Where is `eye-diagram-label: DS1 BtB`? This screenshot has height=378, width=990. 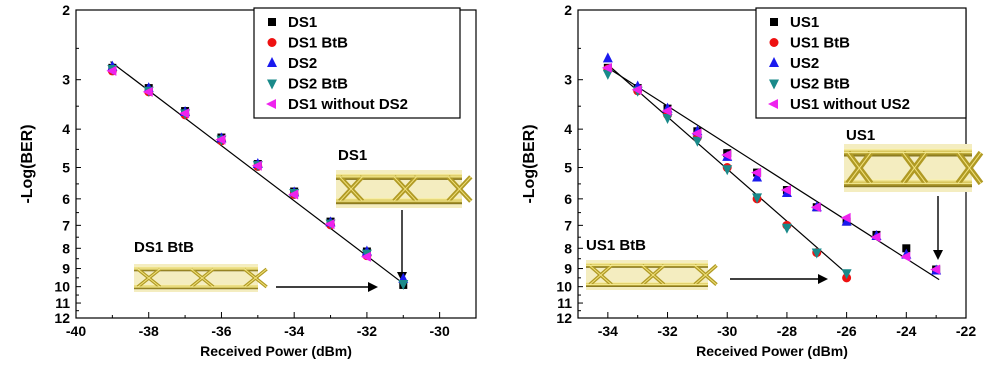
eye-diagram-label: DS1 BtB is located at coordinates (164, 247).